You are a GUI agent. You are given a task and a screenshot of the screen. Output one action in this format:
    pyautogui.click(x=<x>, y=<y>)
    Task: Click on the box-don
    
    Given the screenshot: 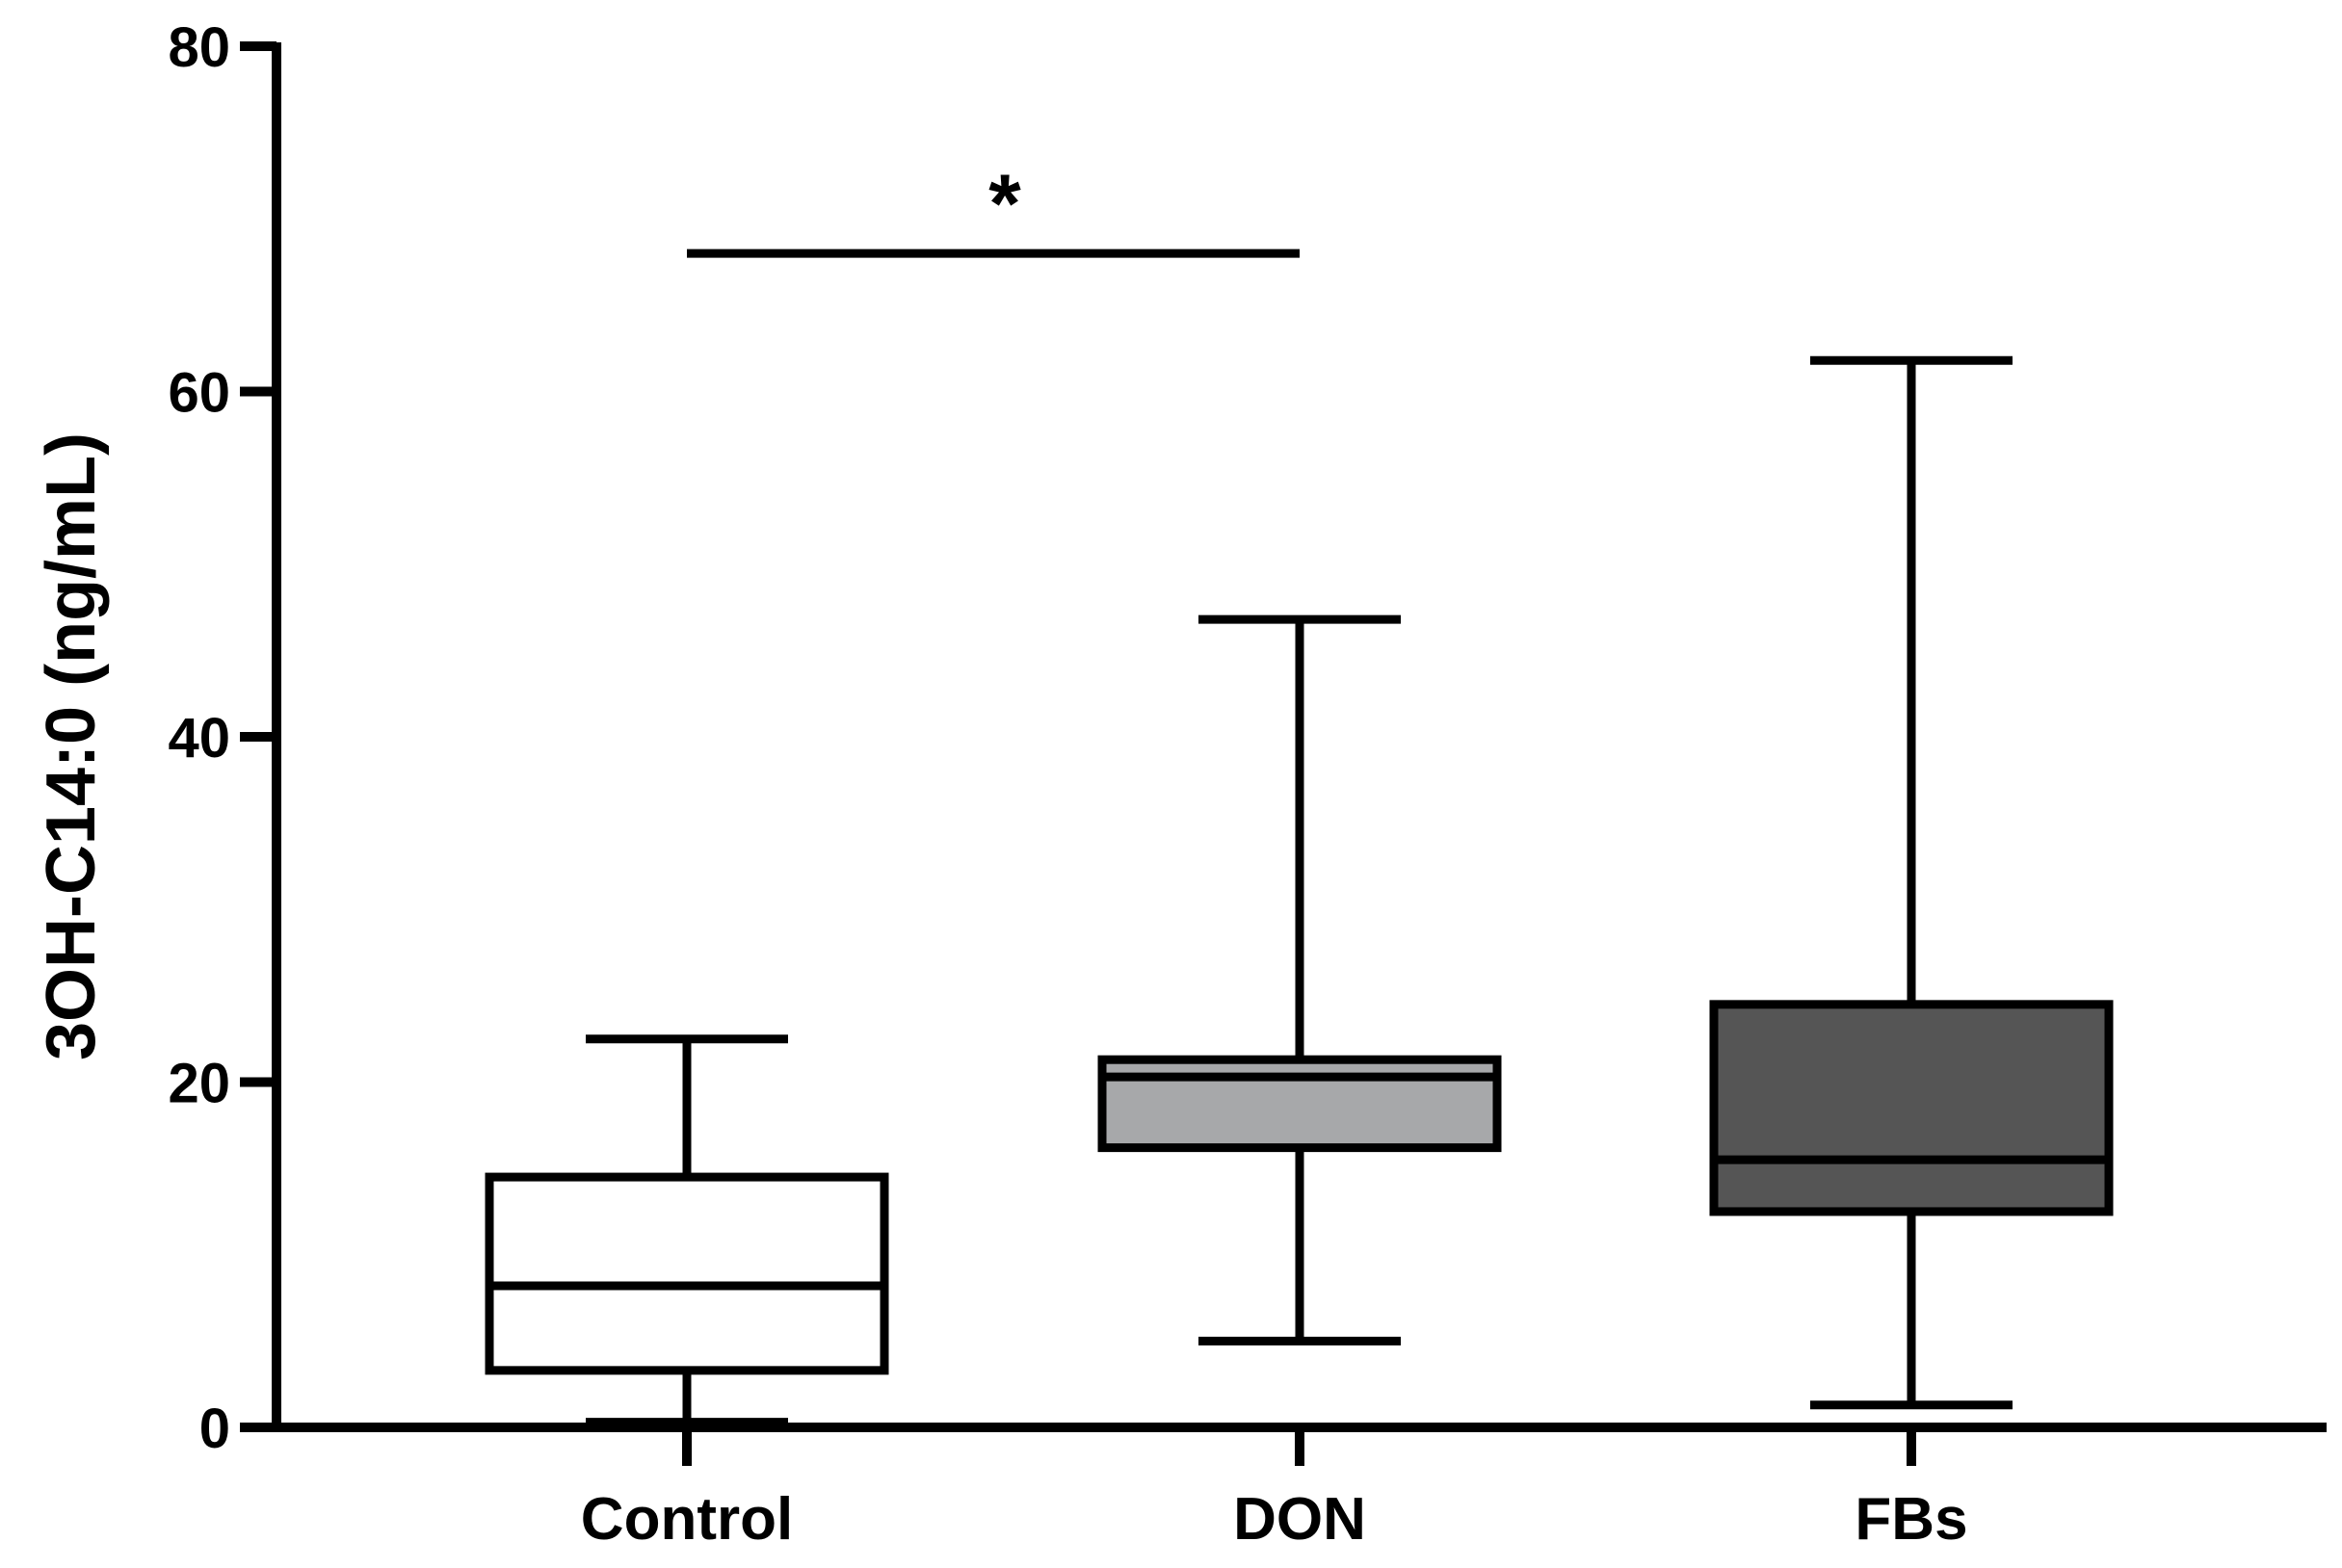 What is the action you would take?
    pyautogui.click(x=1299, y=980)
    